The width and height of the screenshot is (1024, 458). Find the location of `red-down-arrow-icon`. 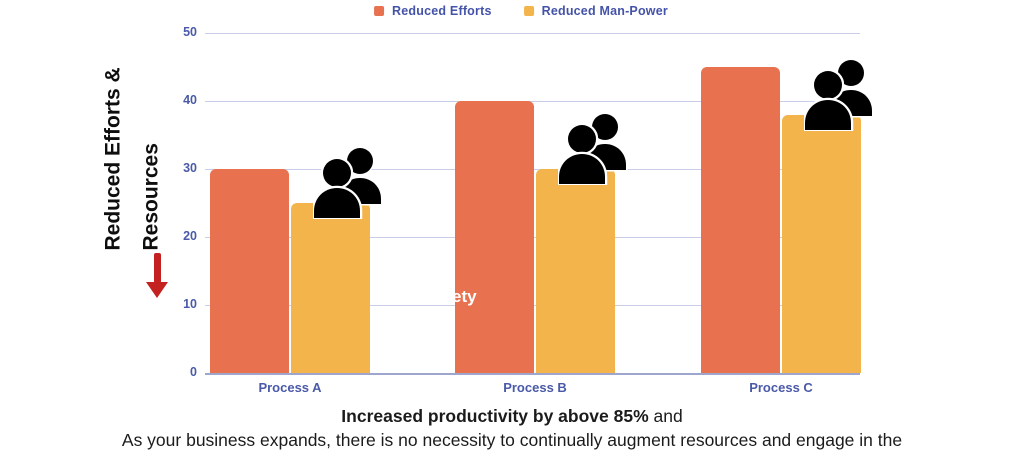

red-down-arrow-icon is located at coordinates (157, 276).